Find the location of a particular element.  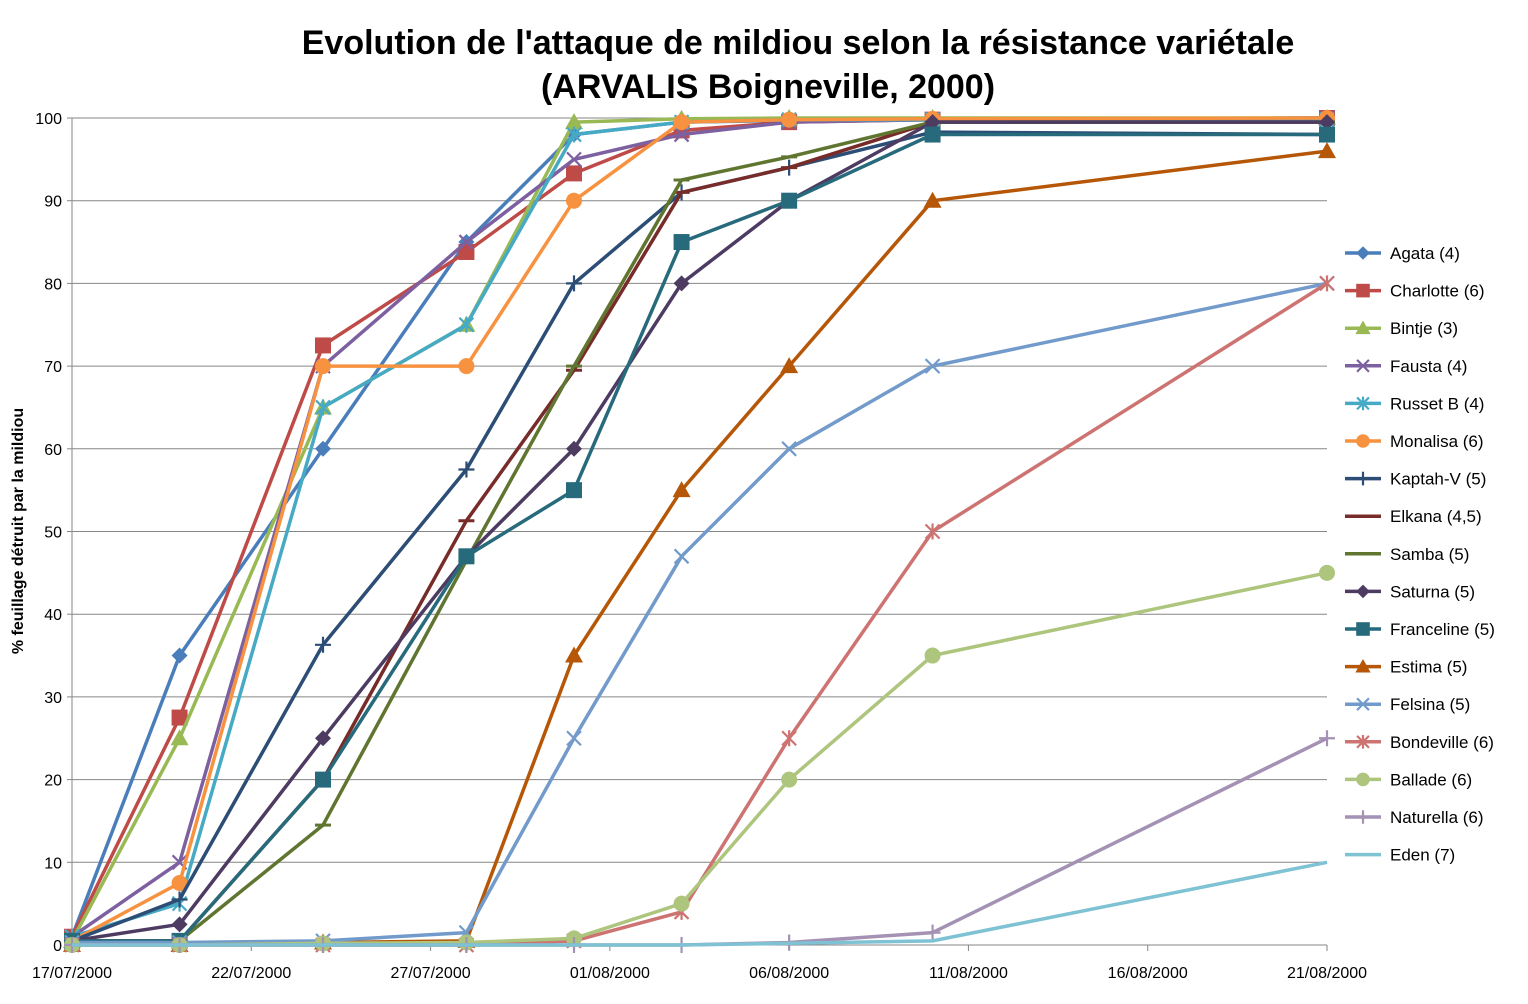

legend-item: Russet B (4) is located at coordinates (1414, 403).